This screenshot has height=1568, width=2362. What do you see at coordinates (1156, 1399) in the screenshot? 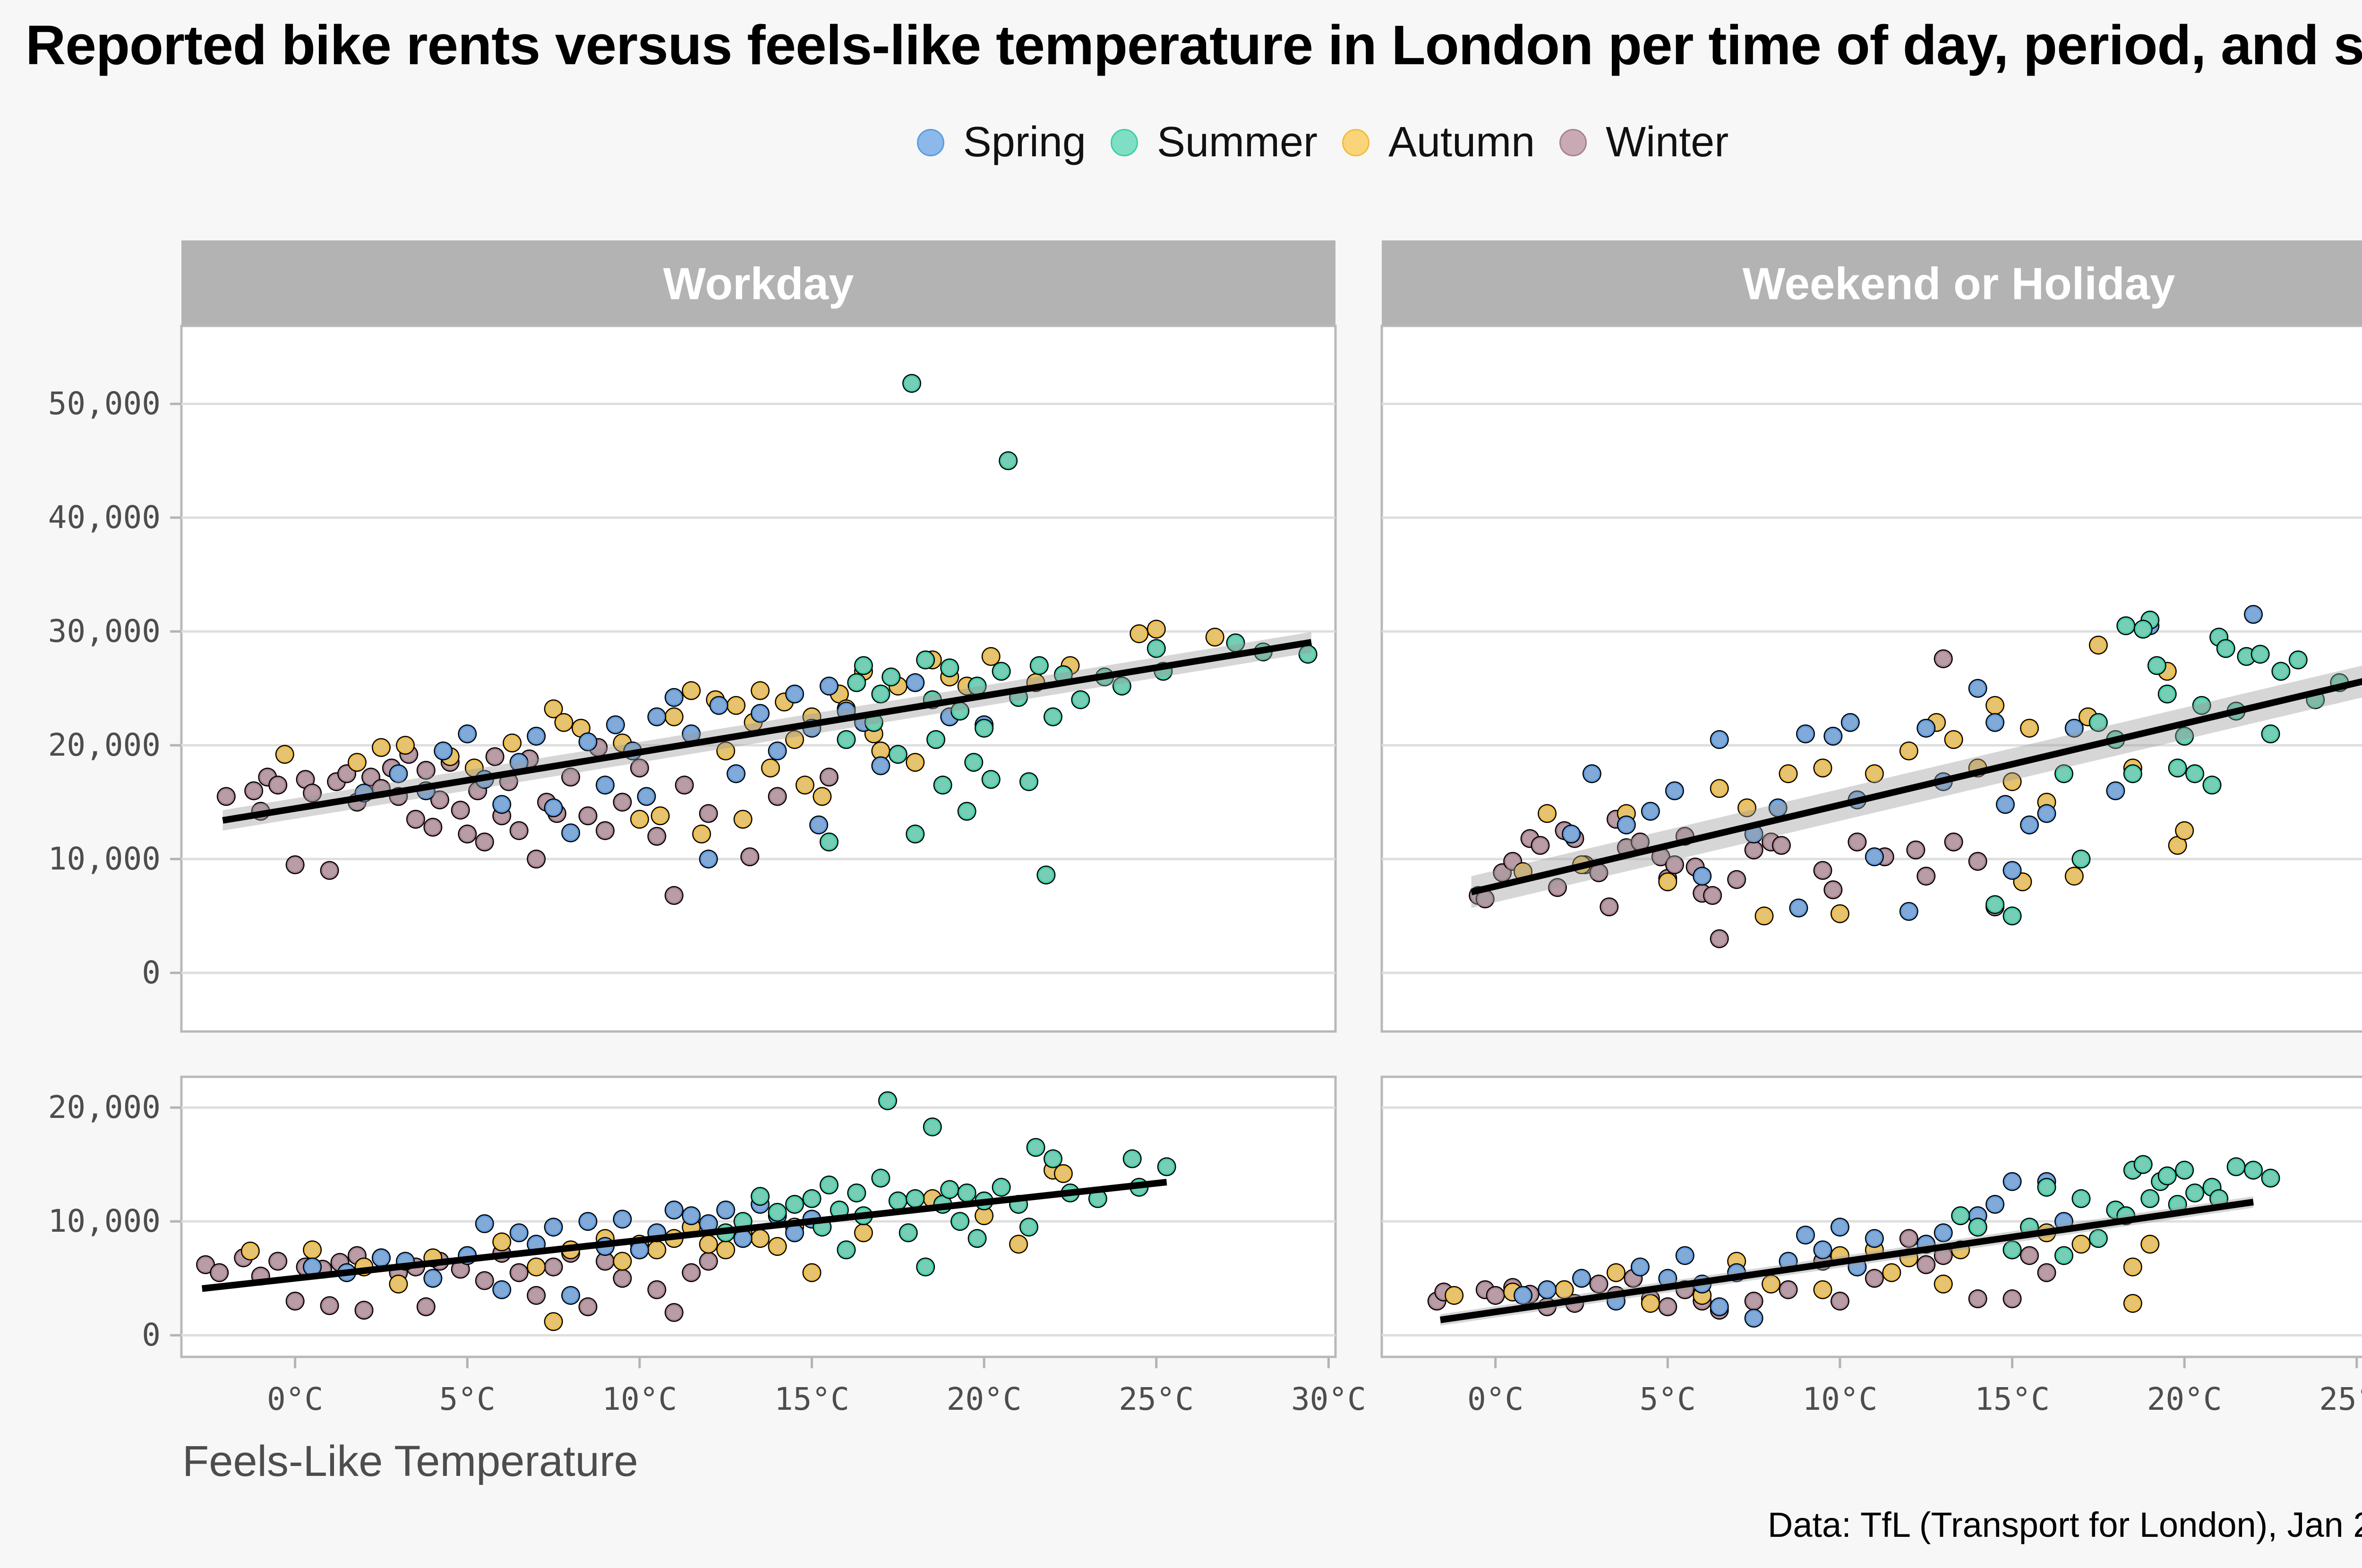
I see `x-tick-label: 25°C` at bounding box center [1156, 1399].